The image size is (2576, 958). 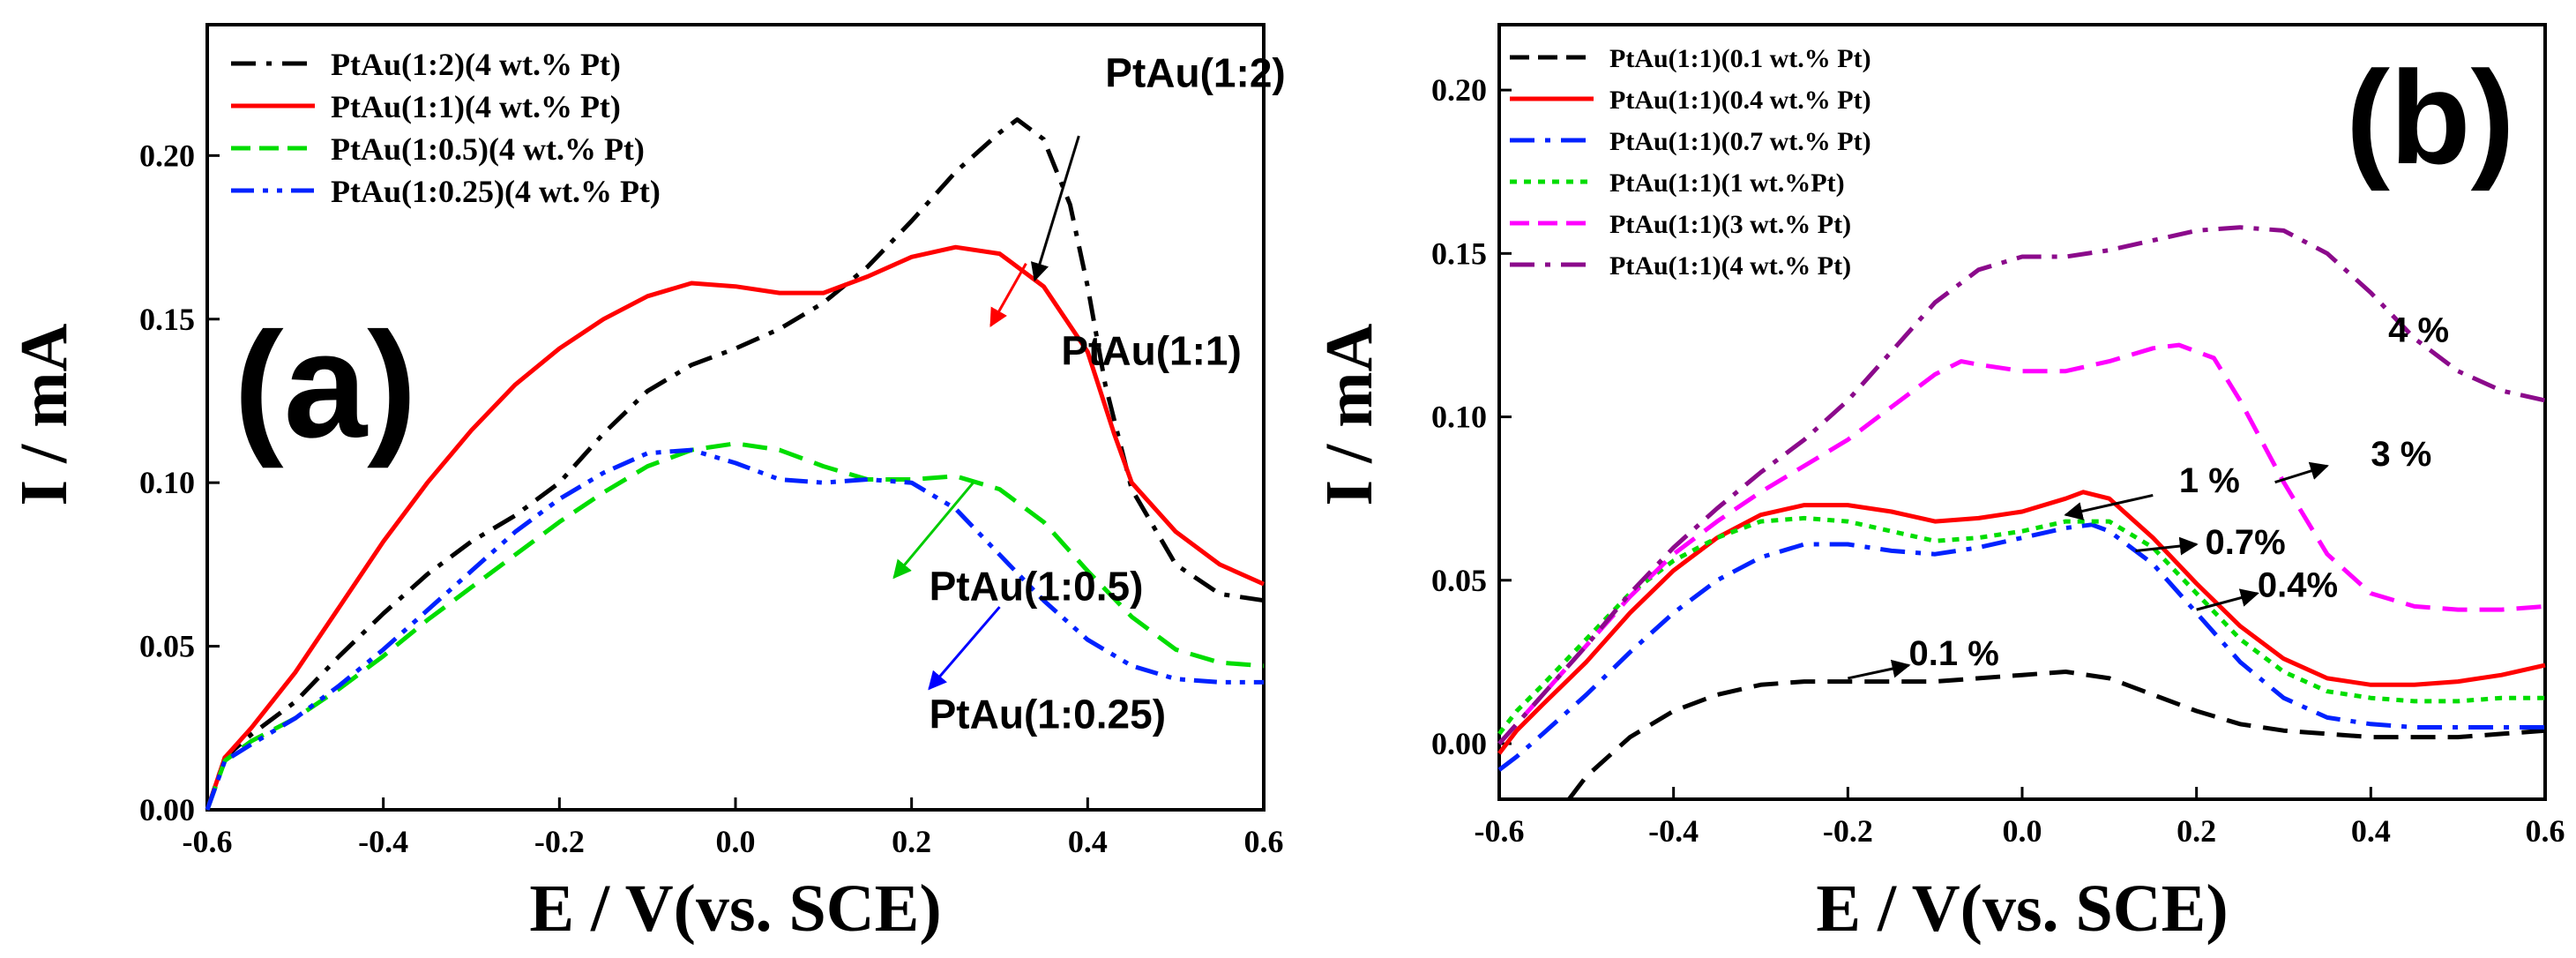 I want to click on panel-a-legend-label-2: PtAu(1:0.5)(4 wt.% Pt), so click(x=488, y=149).